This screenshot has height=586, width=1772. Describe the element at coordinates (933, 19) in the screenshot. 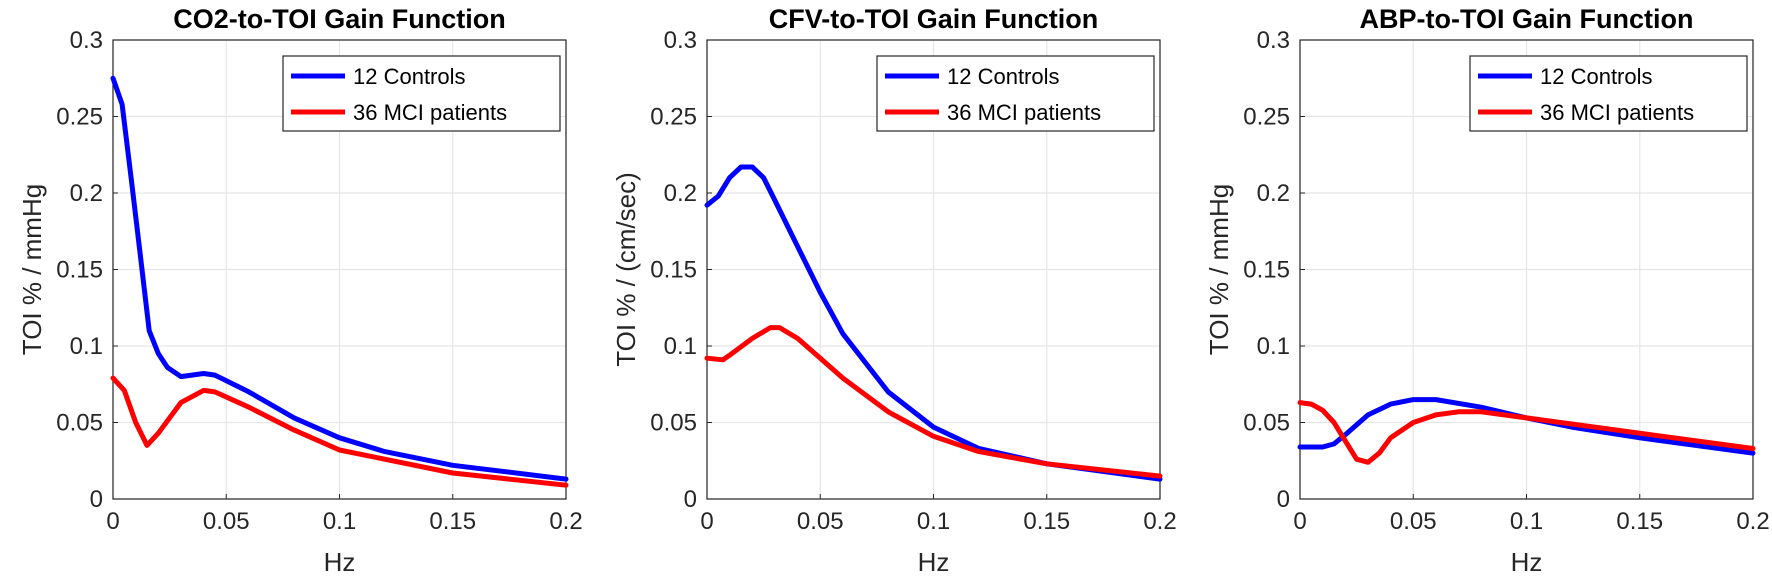

I see `chart-title: CFV-to-TOI Gain Function` at that location.